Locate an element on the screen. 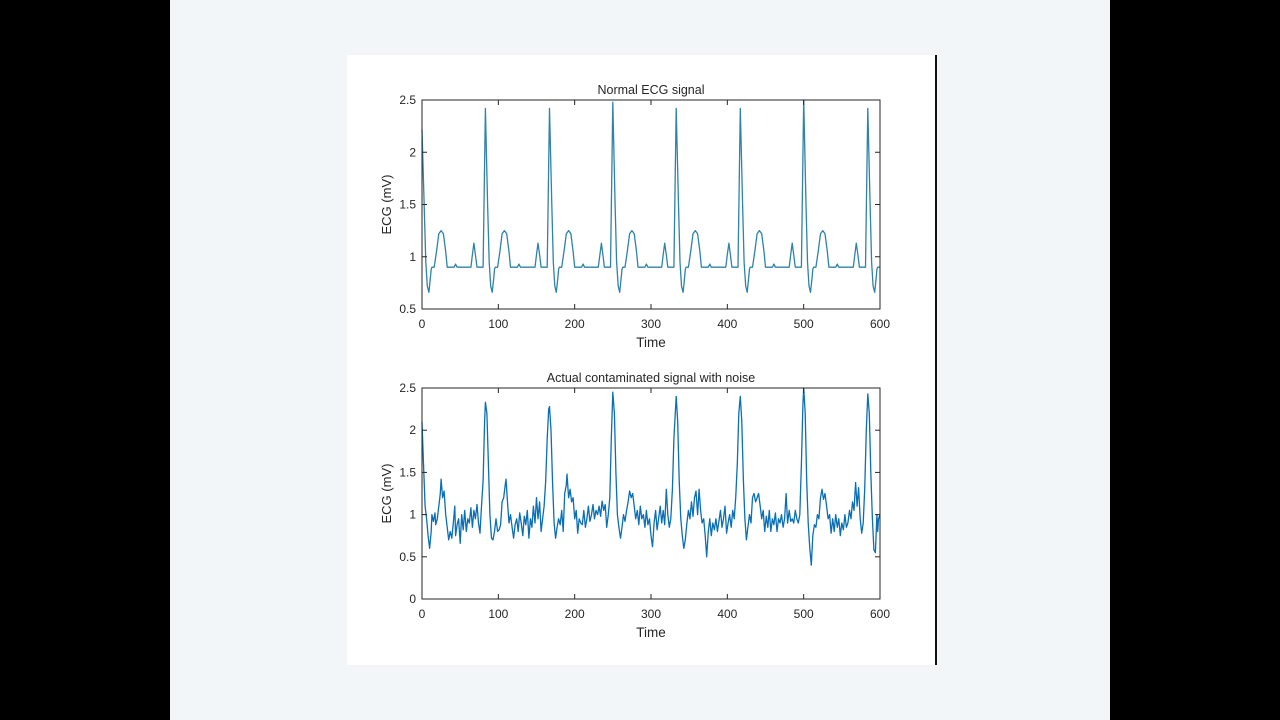 The height and width of the screenshot is (720, 1280). axes-box is located at coordinates (651, 493).